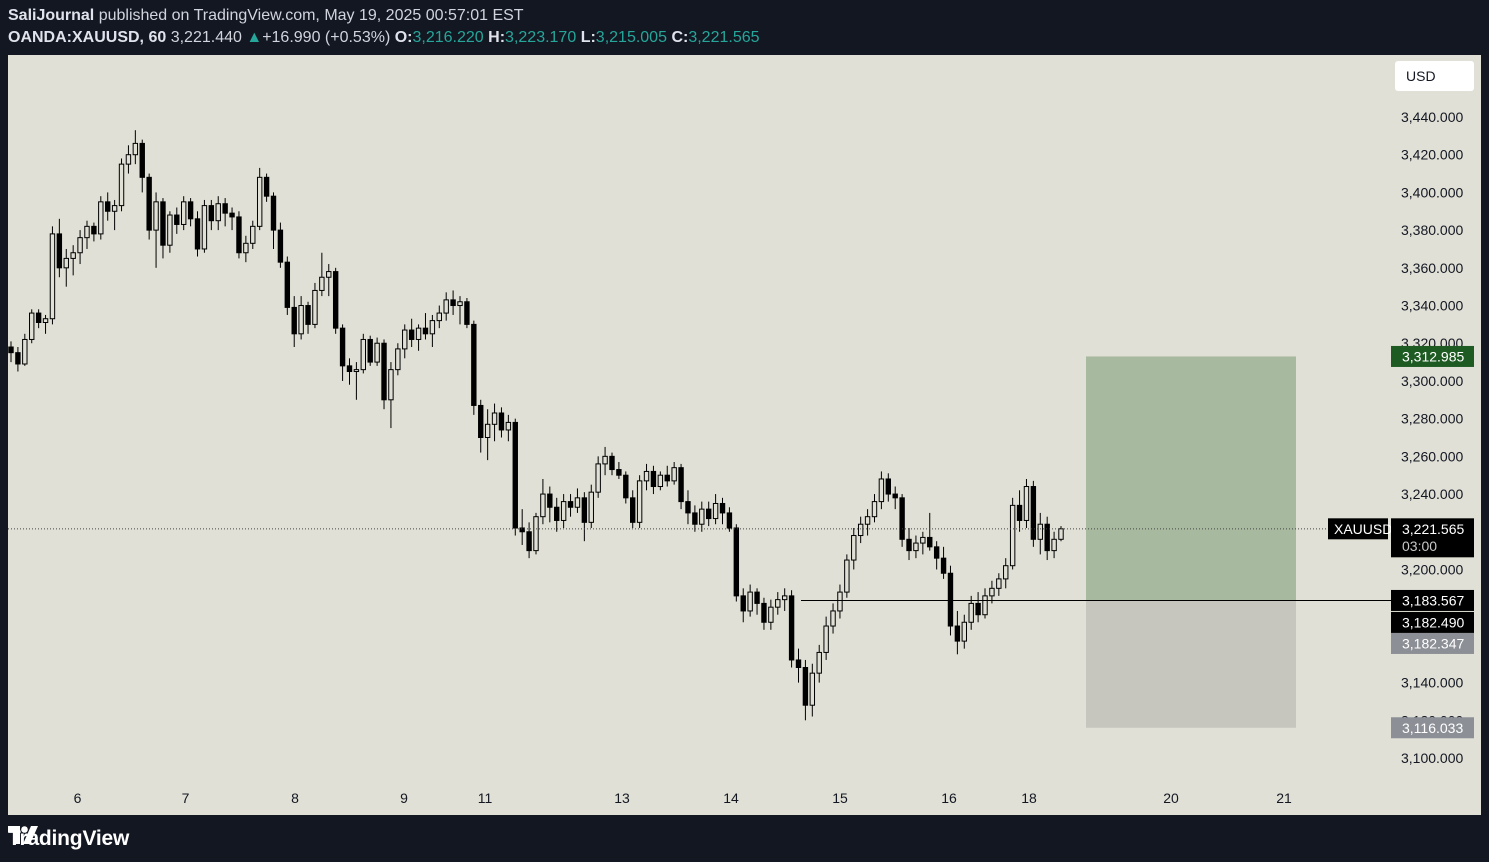 Image resolution: width=1489 pixels, height=862 pixels. Describe the element at coordinates (683, 798) in the screenshot. I see `time-axis: 6 7 8 9 11 13 14 15 16 18 20 21` at that location.